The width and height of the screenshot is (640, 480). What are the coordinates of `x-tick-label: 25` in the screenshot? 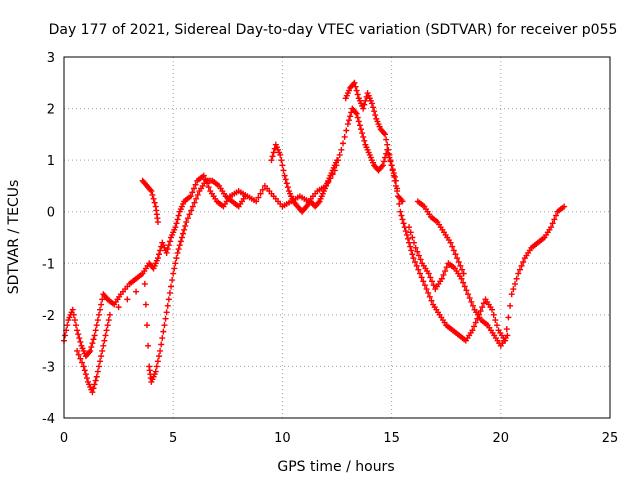 It's located at (610, 438).